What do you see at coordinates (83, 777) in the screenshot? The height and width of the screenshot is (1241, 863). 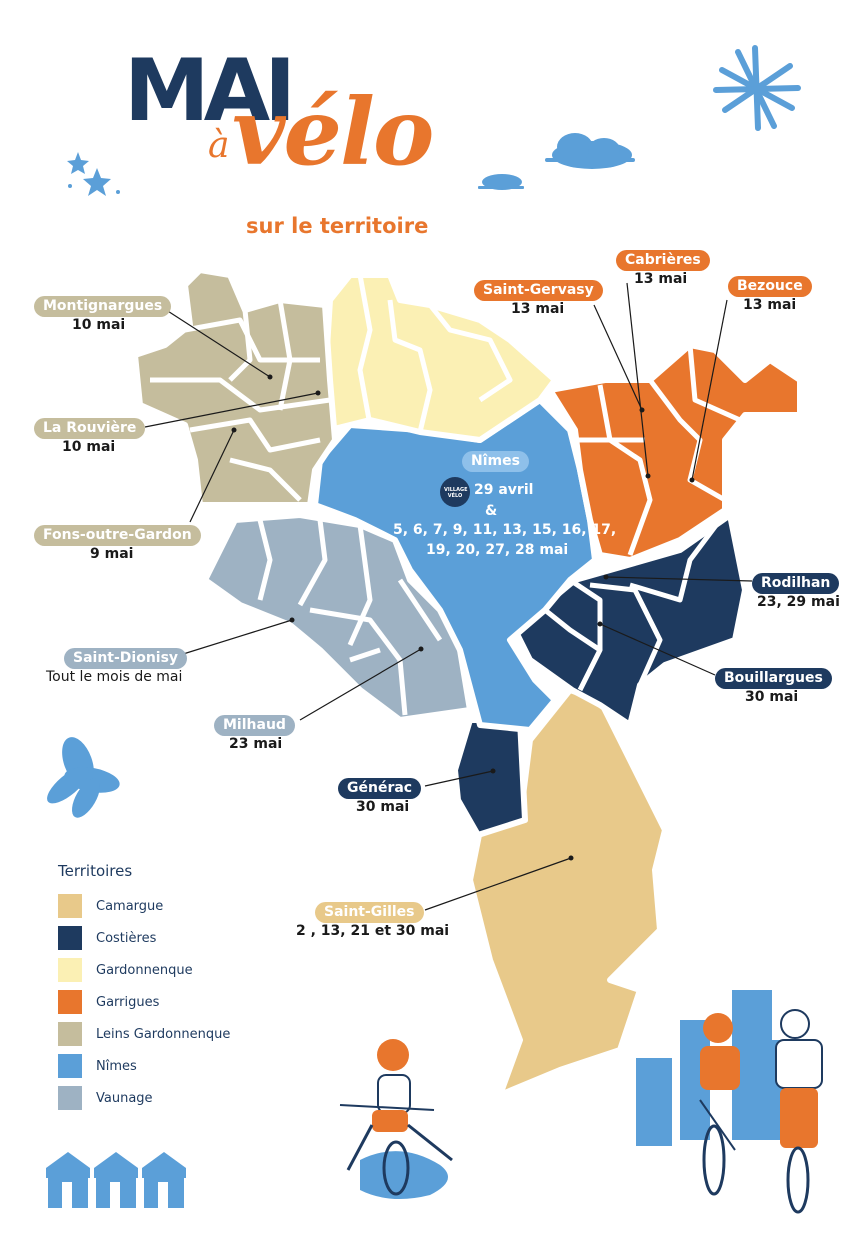 I see `flower-icon` at bounding box center [83, 777].